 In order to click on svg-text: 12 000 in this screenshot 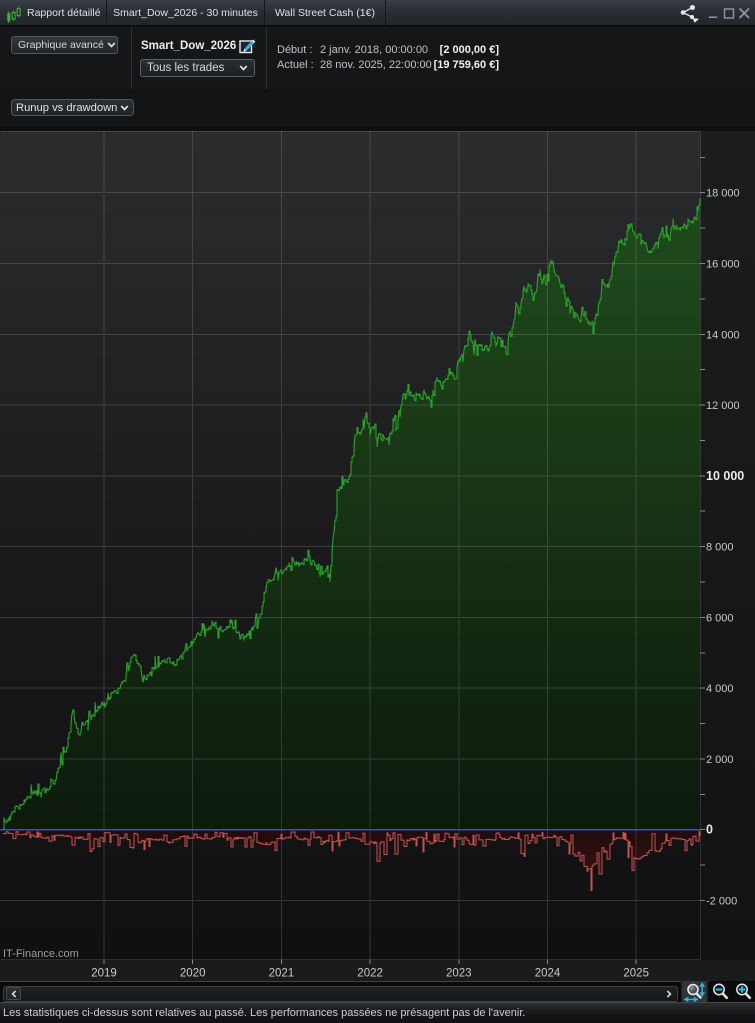, I will do `click(723, 406)`.